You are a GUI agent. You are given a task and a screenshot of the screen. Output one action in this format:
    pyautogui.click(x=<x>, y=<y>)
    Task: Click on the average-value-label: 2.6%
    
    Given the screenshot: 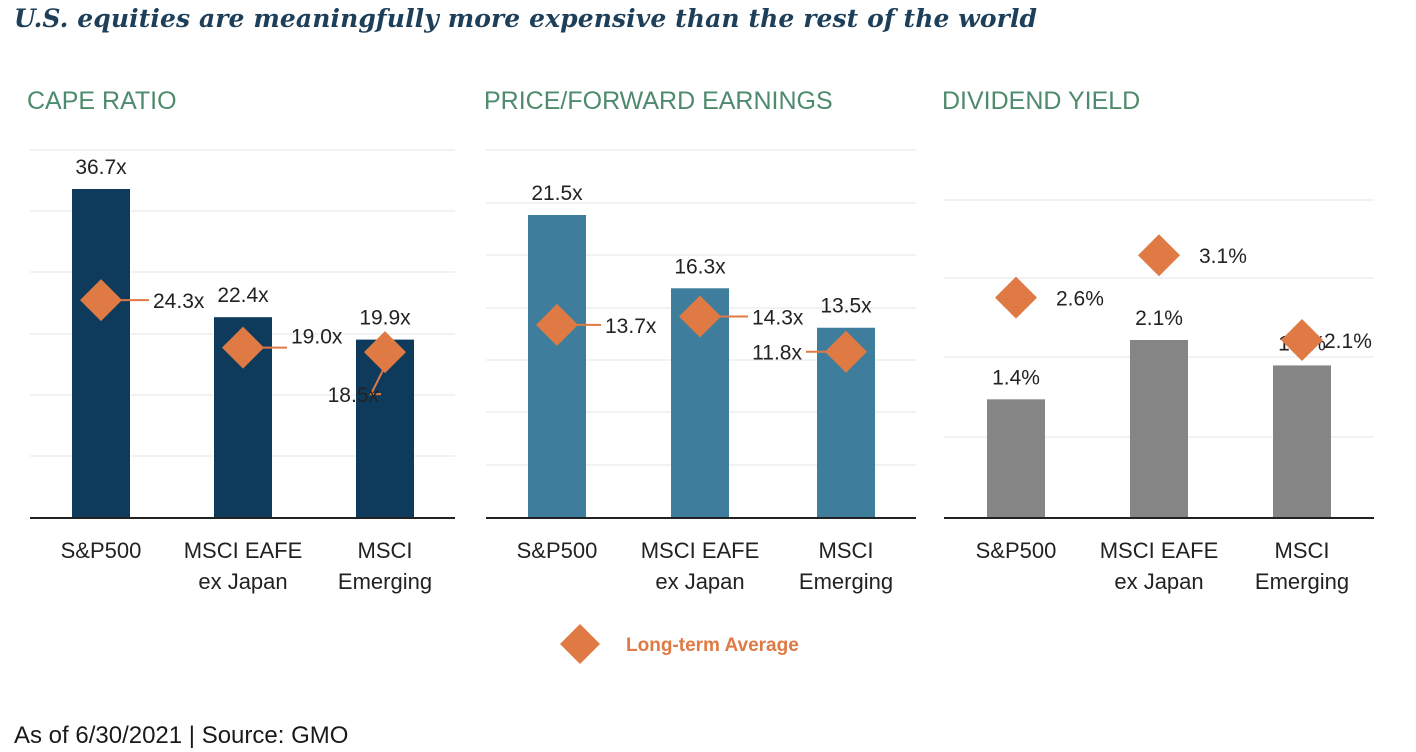 What is the action you would take?
    pyautogui.click(x=1080, y=299)
    